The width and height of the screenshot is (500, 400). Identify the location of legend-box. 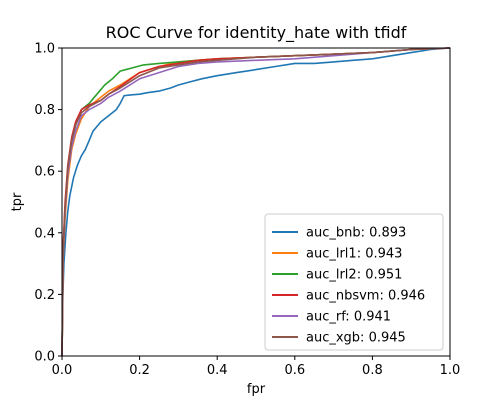
(354, 282).